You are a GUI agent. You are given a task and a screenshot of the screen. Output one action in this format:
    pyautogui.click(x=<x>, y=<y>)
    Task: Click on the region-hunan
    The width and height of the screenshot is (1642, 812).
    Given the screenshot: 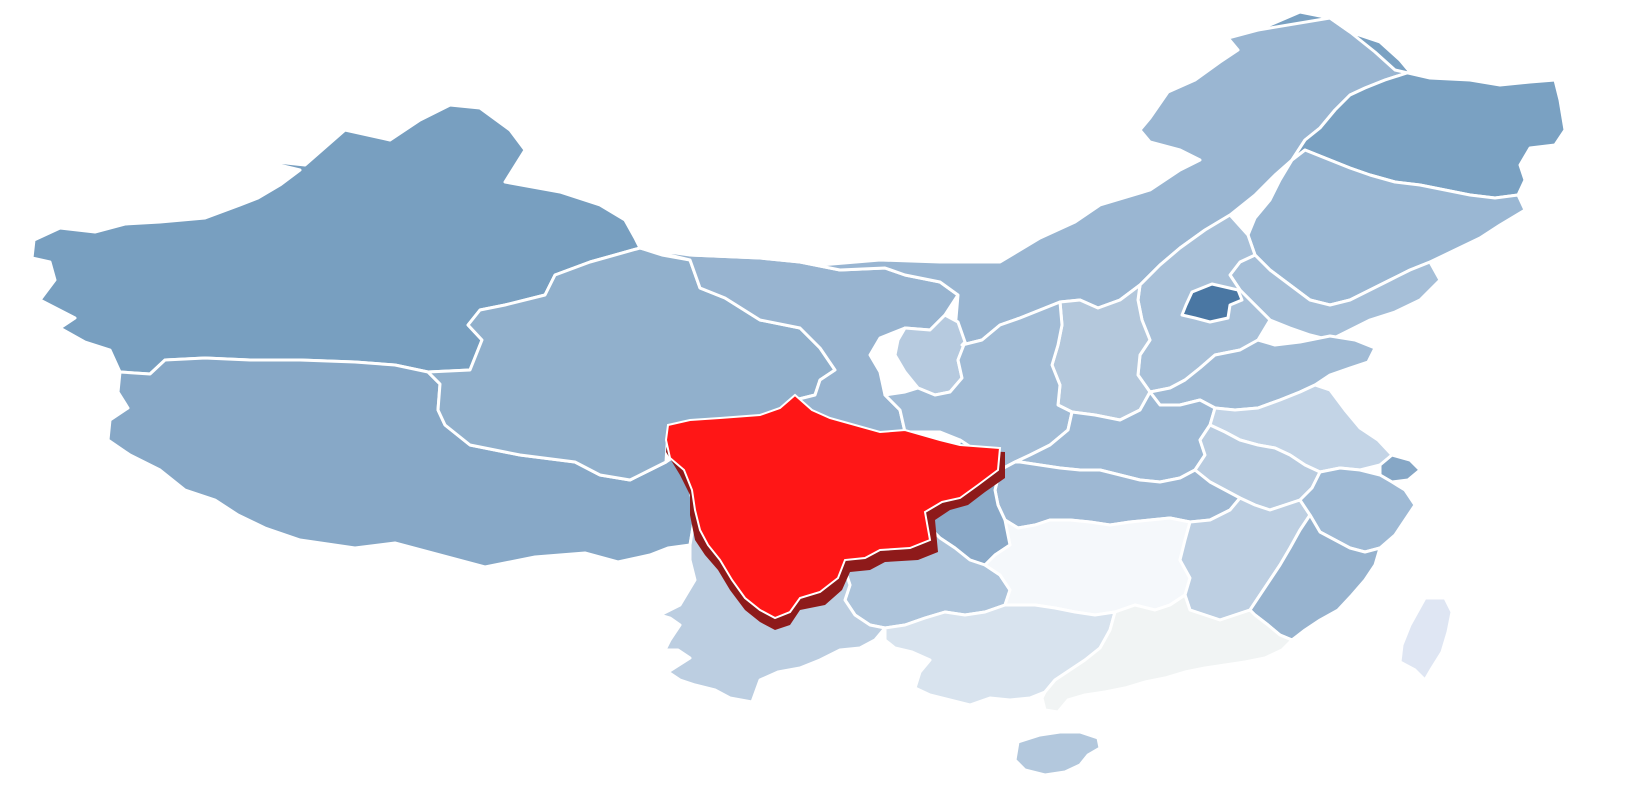 What is the action you would take?
    pyautogui.click(x=1087, y=566)
    